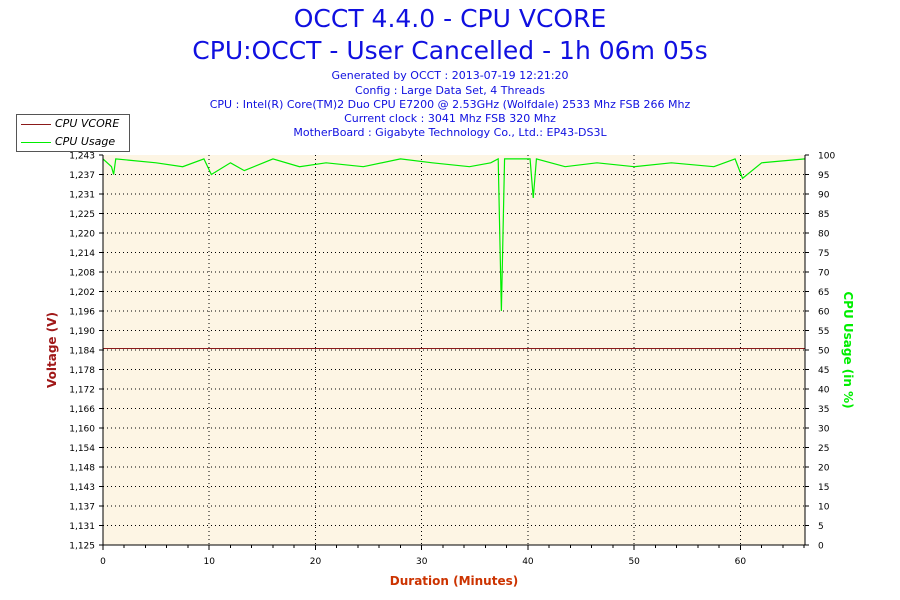 Image resolution: width=900 pixels, height=600 pixels. What do you see at coordinates (823, 215) in the screenshot?
I see `y2-tick-label: 85` at bounding box center [823, 215].